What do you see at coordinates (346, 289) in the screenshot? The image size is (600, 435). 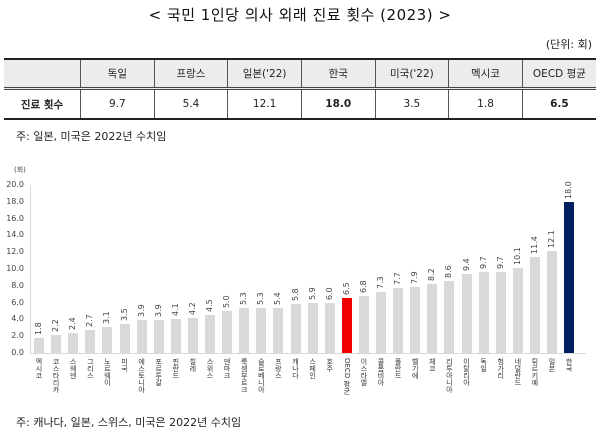 I see `bar-value-label: 6.5` at bounding box center [346, 289].